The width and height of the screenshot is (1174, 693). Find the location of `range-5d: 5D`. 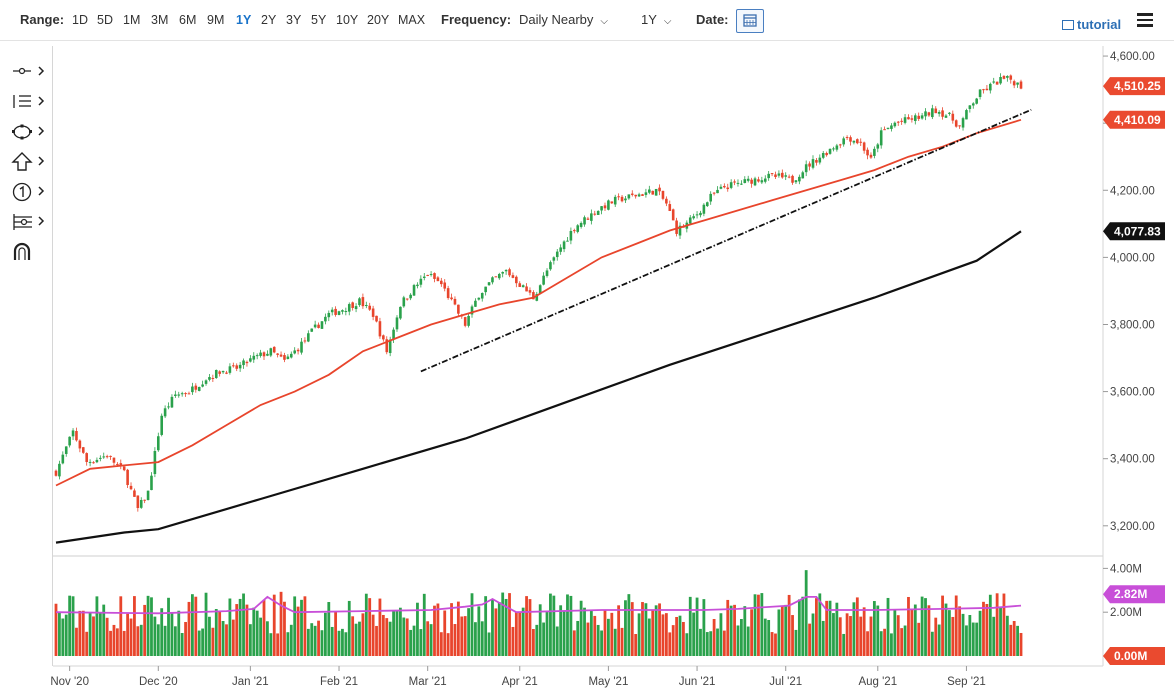

range-5d: 5D is located at coordinates (105, 20).